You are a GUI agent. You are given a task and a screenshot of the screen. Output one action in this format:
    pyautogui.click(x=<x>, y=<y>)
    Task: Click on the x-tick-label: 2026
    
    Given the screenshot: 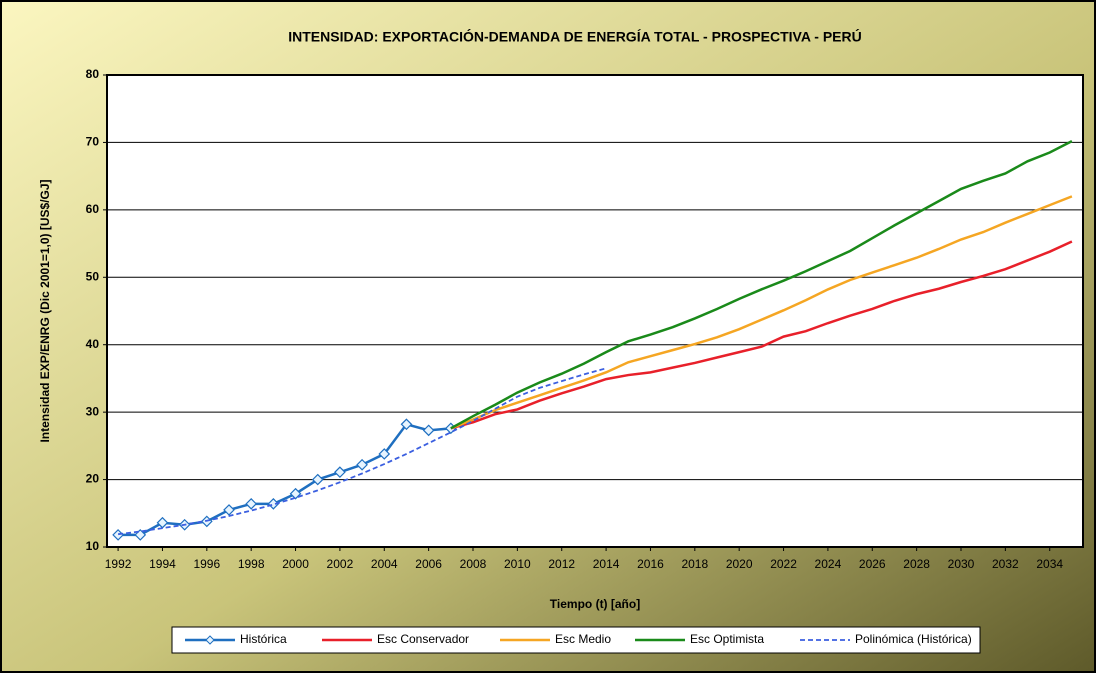 What is the action you would take?
    pyautogui.click(x=872, y=564)
    